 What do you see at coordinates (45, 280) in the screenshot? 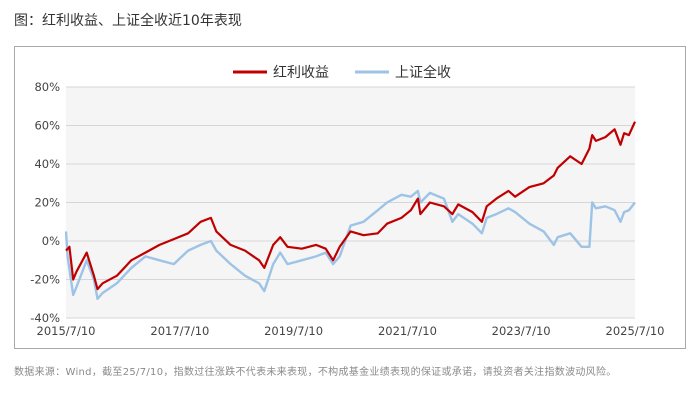
I see `y-tick-label: -20%` at bounding box center [45, 280].